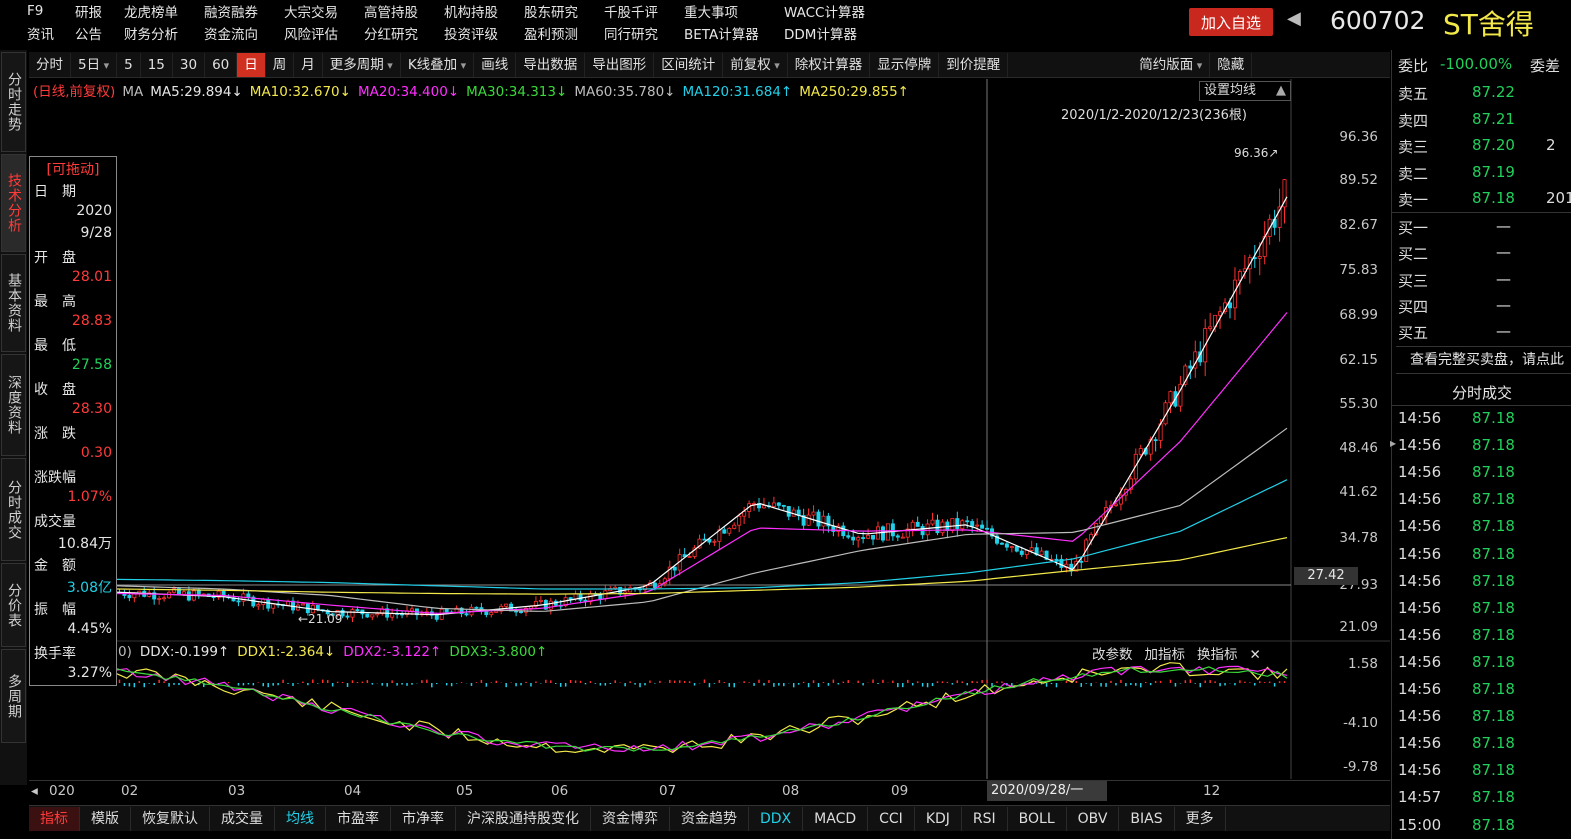 The image size is (1571, 839). I want to click on indicator-tab: 模版, so click(105, 818).